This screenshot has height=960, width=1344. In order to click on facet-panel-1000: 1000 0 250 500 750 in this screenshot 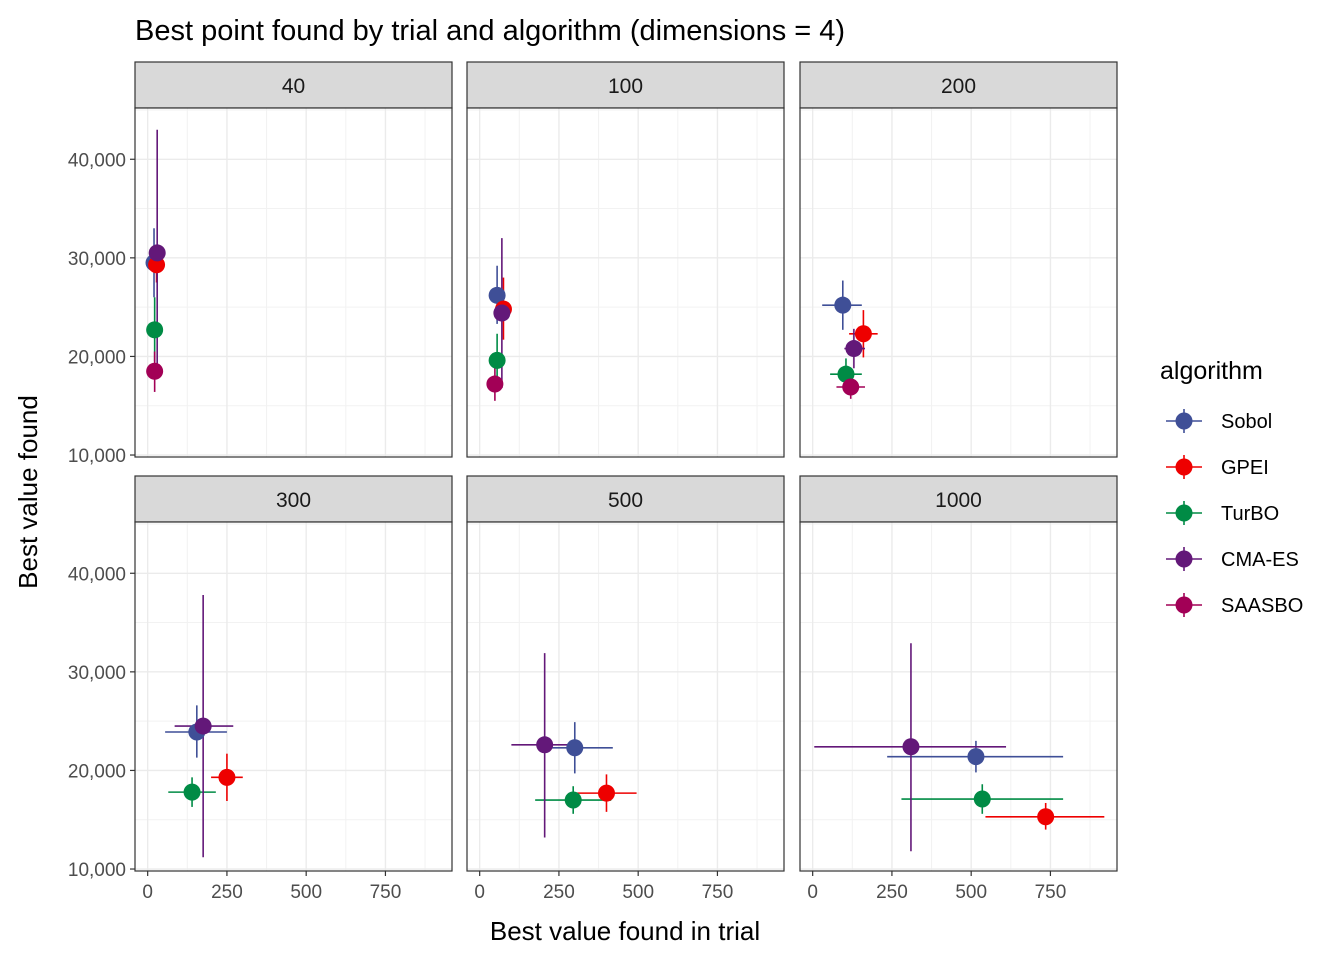, I will do `click(958, 689)`.